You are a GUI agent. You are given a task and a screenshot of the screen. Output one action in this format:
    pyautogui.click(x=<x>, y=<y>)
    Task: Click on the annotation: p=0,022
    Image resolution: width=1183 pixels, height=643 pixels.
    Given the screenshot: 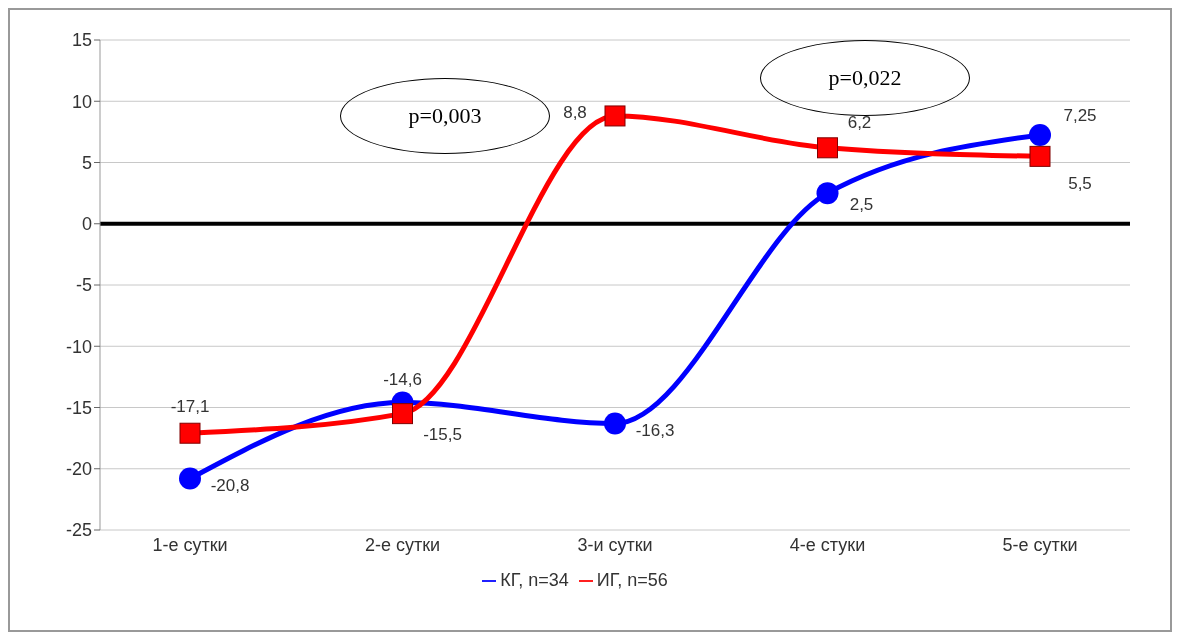 What is the action you would take?
    pyautogui.click(x=865, y=78)
    